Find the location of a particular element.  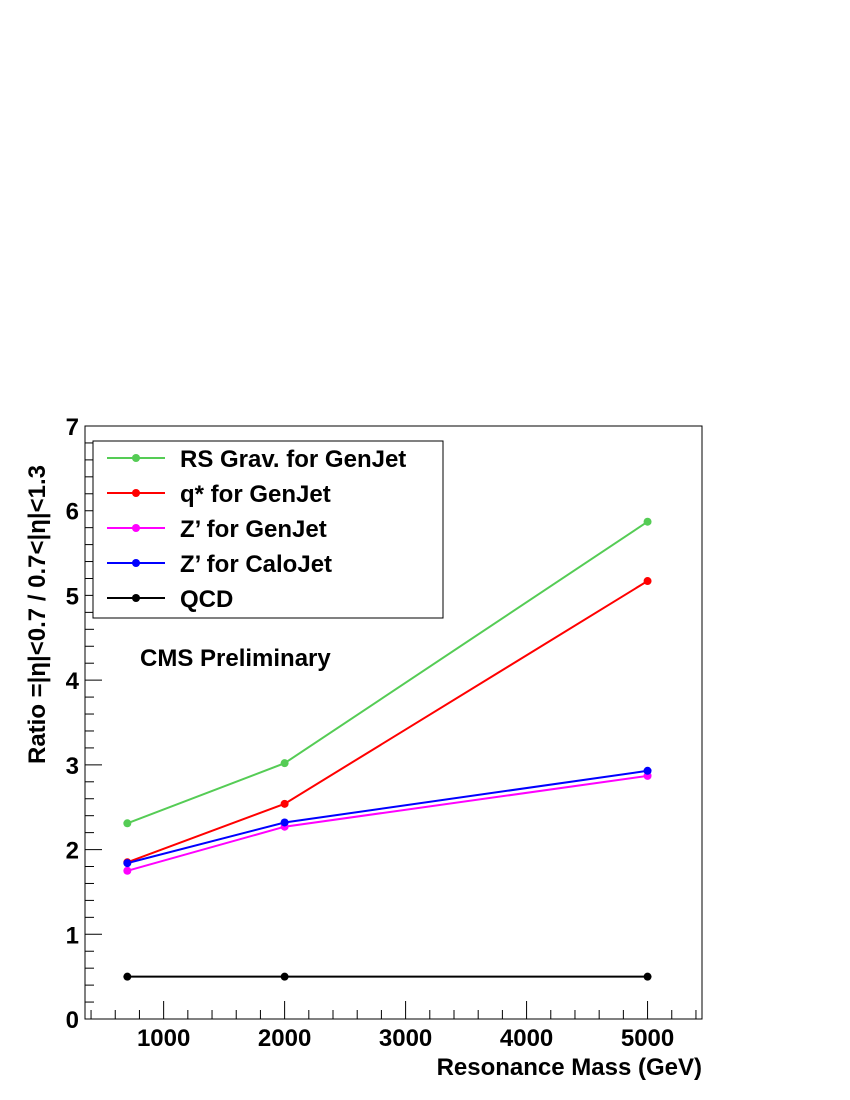

legend-label: Z’ for CaloJet is located at coordinates (256, 564).